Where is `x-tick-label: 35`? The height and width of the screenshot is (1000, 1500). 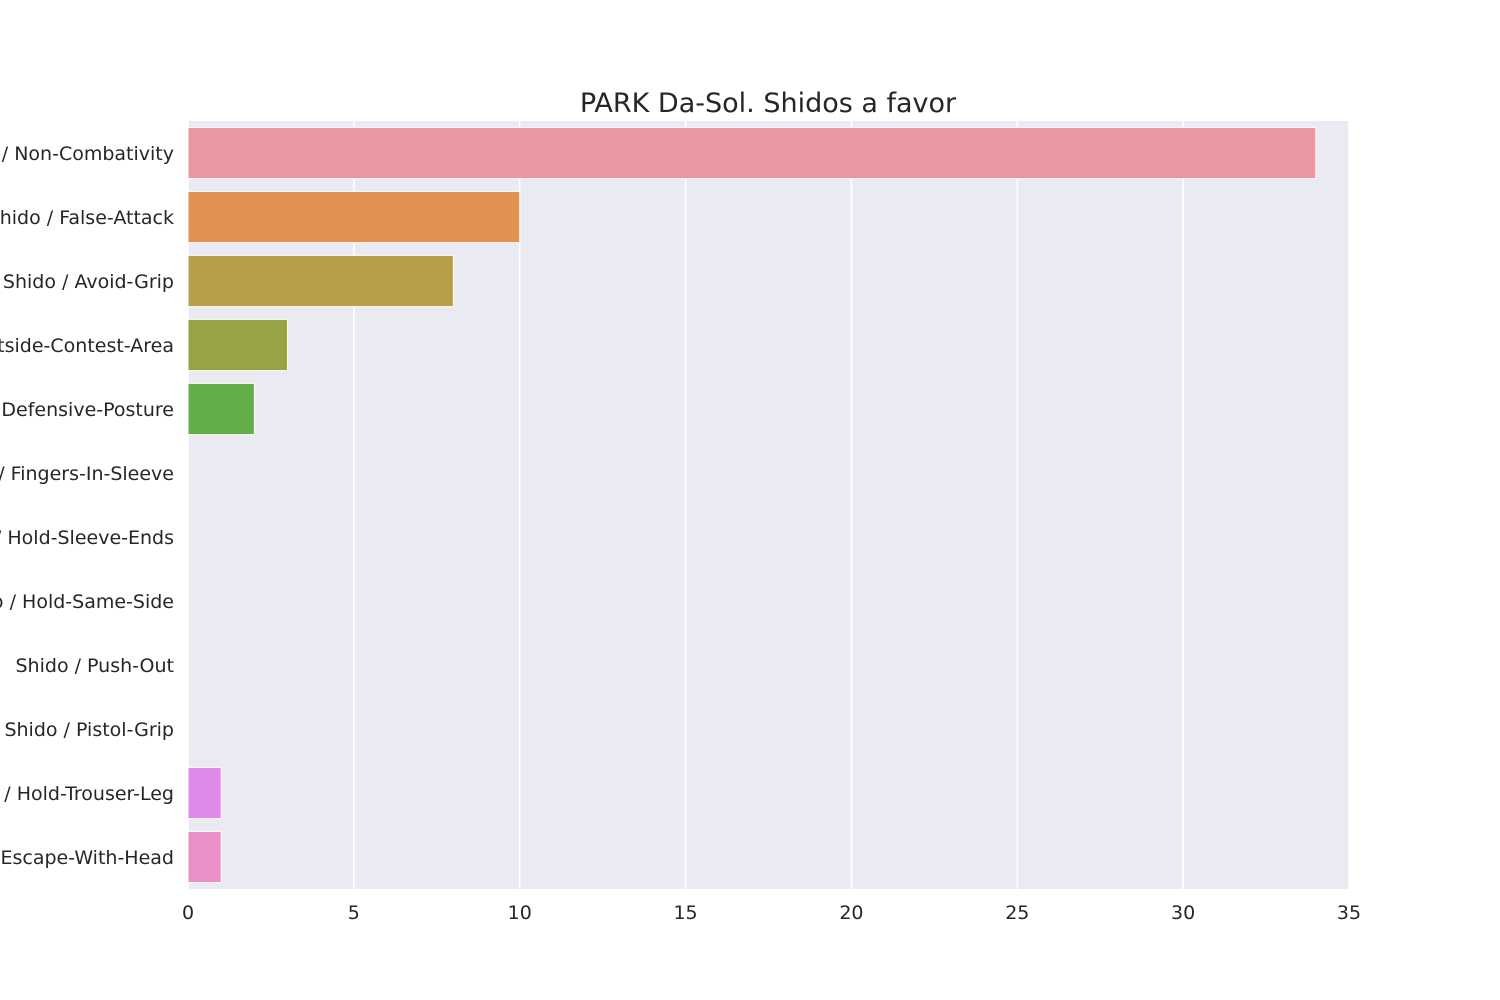
x-tick-label: 35 is located at coordinates (1349, 913).